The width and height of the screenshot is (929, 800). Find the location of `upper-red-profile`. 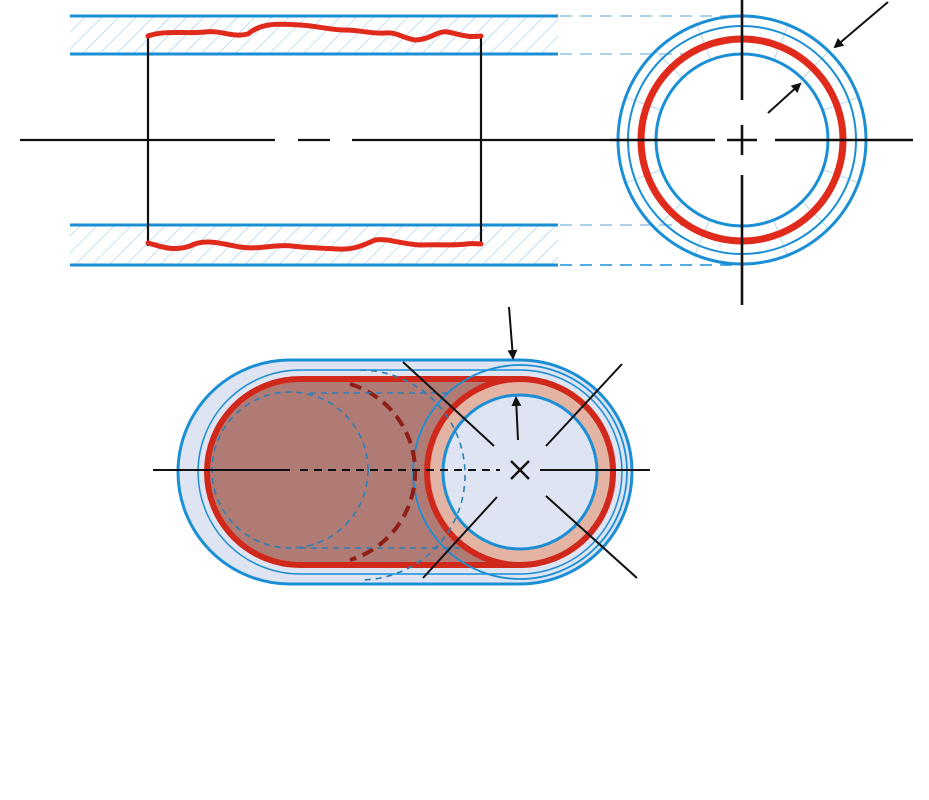

upper-red-profile is located at coordinates (314, 32).